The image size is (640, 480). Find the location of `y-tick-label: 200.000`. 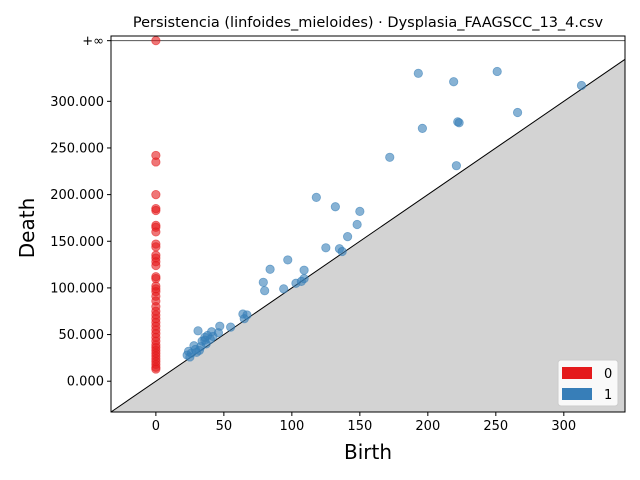

y-tick-label: 200.000 is located at coordinates (77, 195).